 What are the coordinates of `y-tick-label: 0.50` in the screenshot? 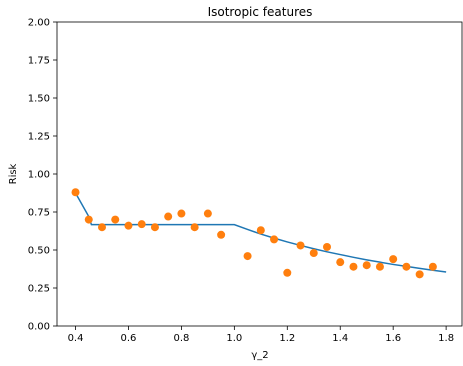 It's located at (39, 251).